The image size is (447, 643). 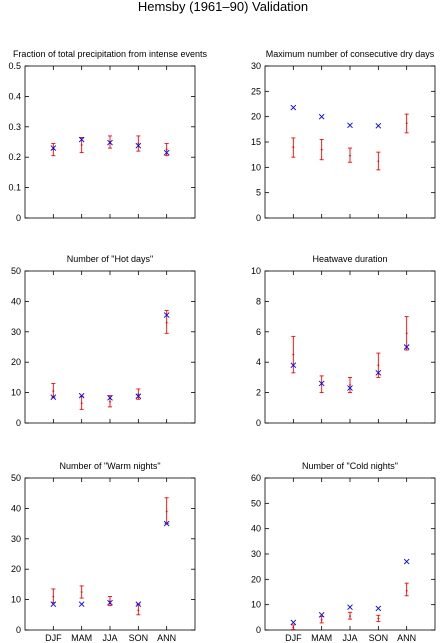 What do you see at coordinates (256, 91) in the screenshot?
I see `y-tick-label: 25` at bounding box center [256, 91].